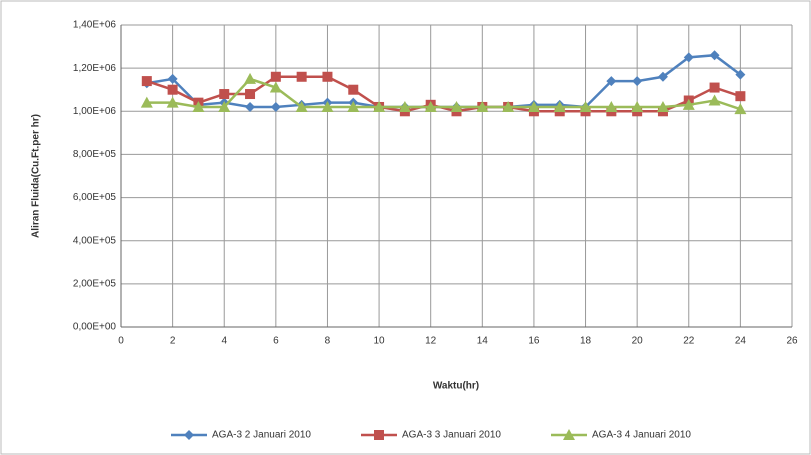 The width and height of the screenshot is (811, 455). I want to click on x-tick-label: 8, so click(328, 341).